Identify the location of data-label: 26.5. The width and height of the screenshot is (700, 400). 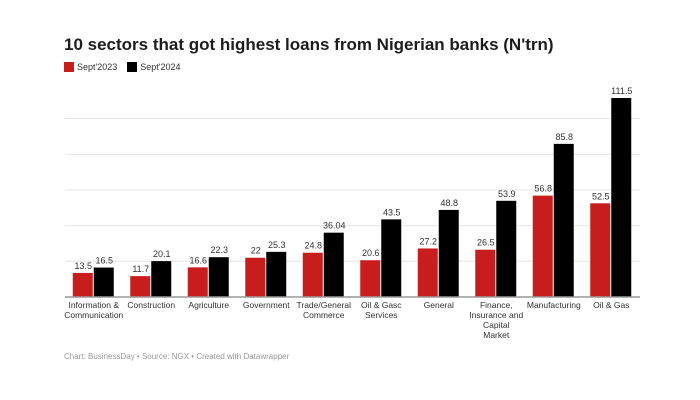
(486, 243).